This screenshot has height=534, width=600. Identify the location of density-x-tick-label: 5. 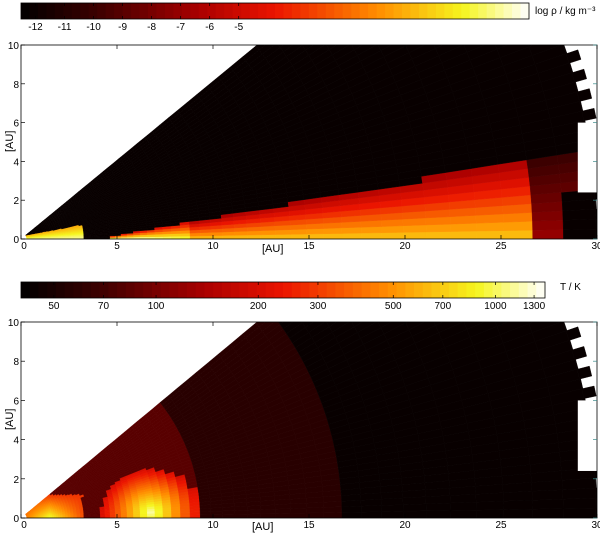
(117, 246).